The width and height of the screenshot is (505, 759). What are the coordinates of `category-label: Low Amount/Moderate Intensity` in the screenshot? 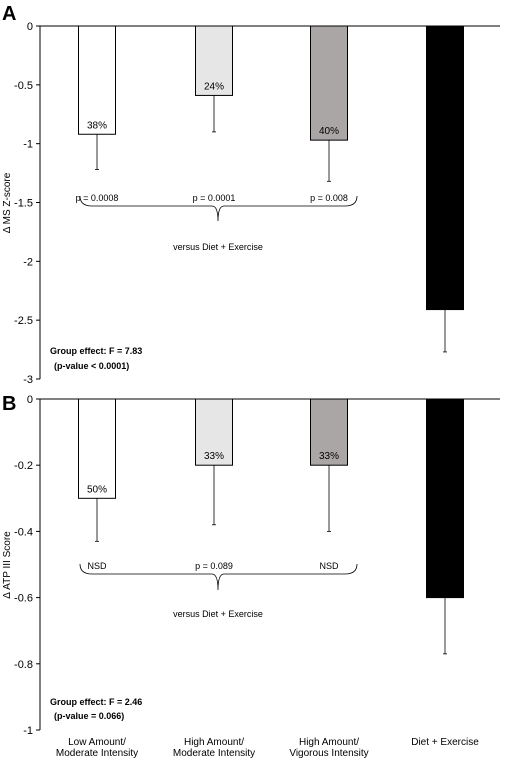 It's located at (97, 748).